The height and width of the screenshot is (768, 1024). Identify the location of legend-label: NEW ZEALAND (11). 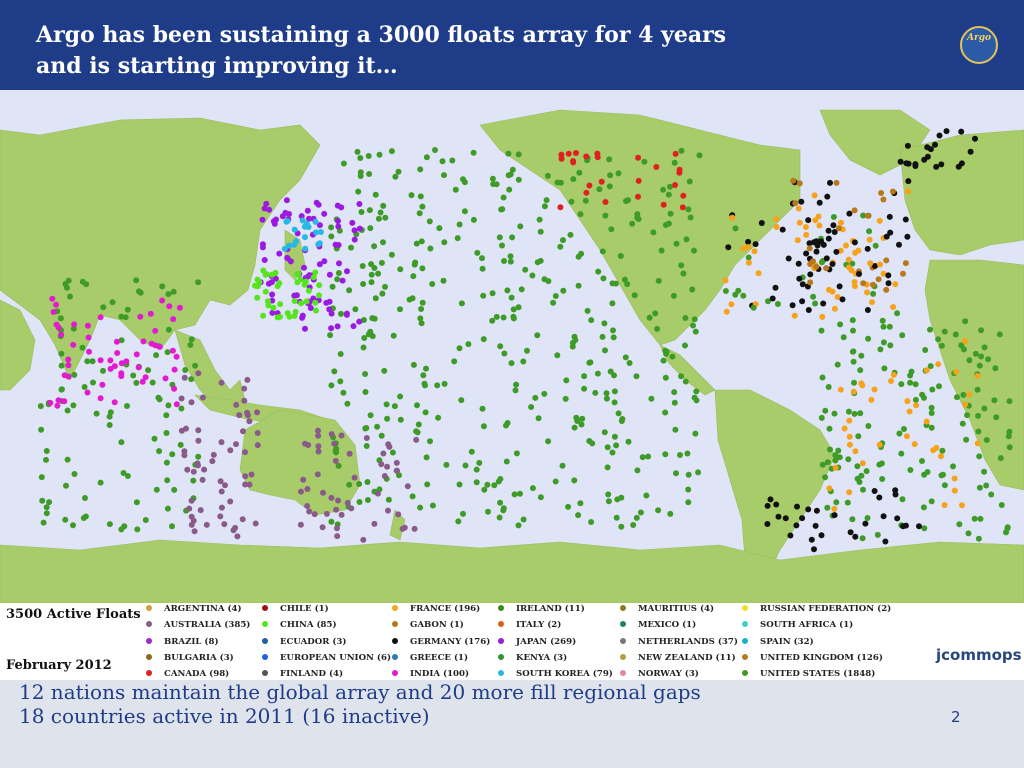
(687, 658).